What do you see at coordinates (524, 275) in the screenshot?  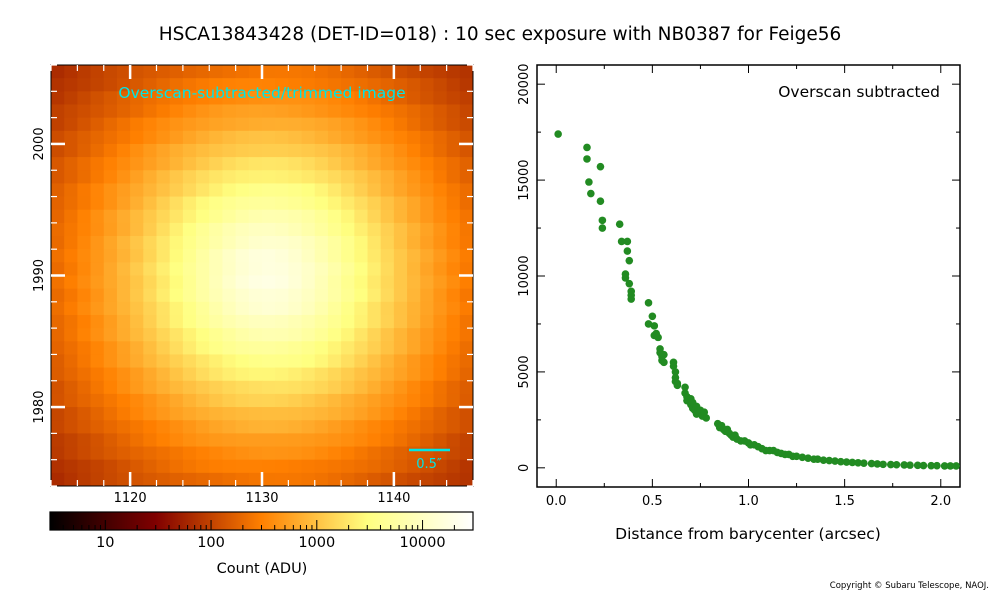 I see `scatter-y-tick-label: 10000` at bounding box center [524, 275].